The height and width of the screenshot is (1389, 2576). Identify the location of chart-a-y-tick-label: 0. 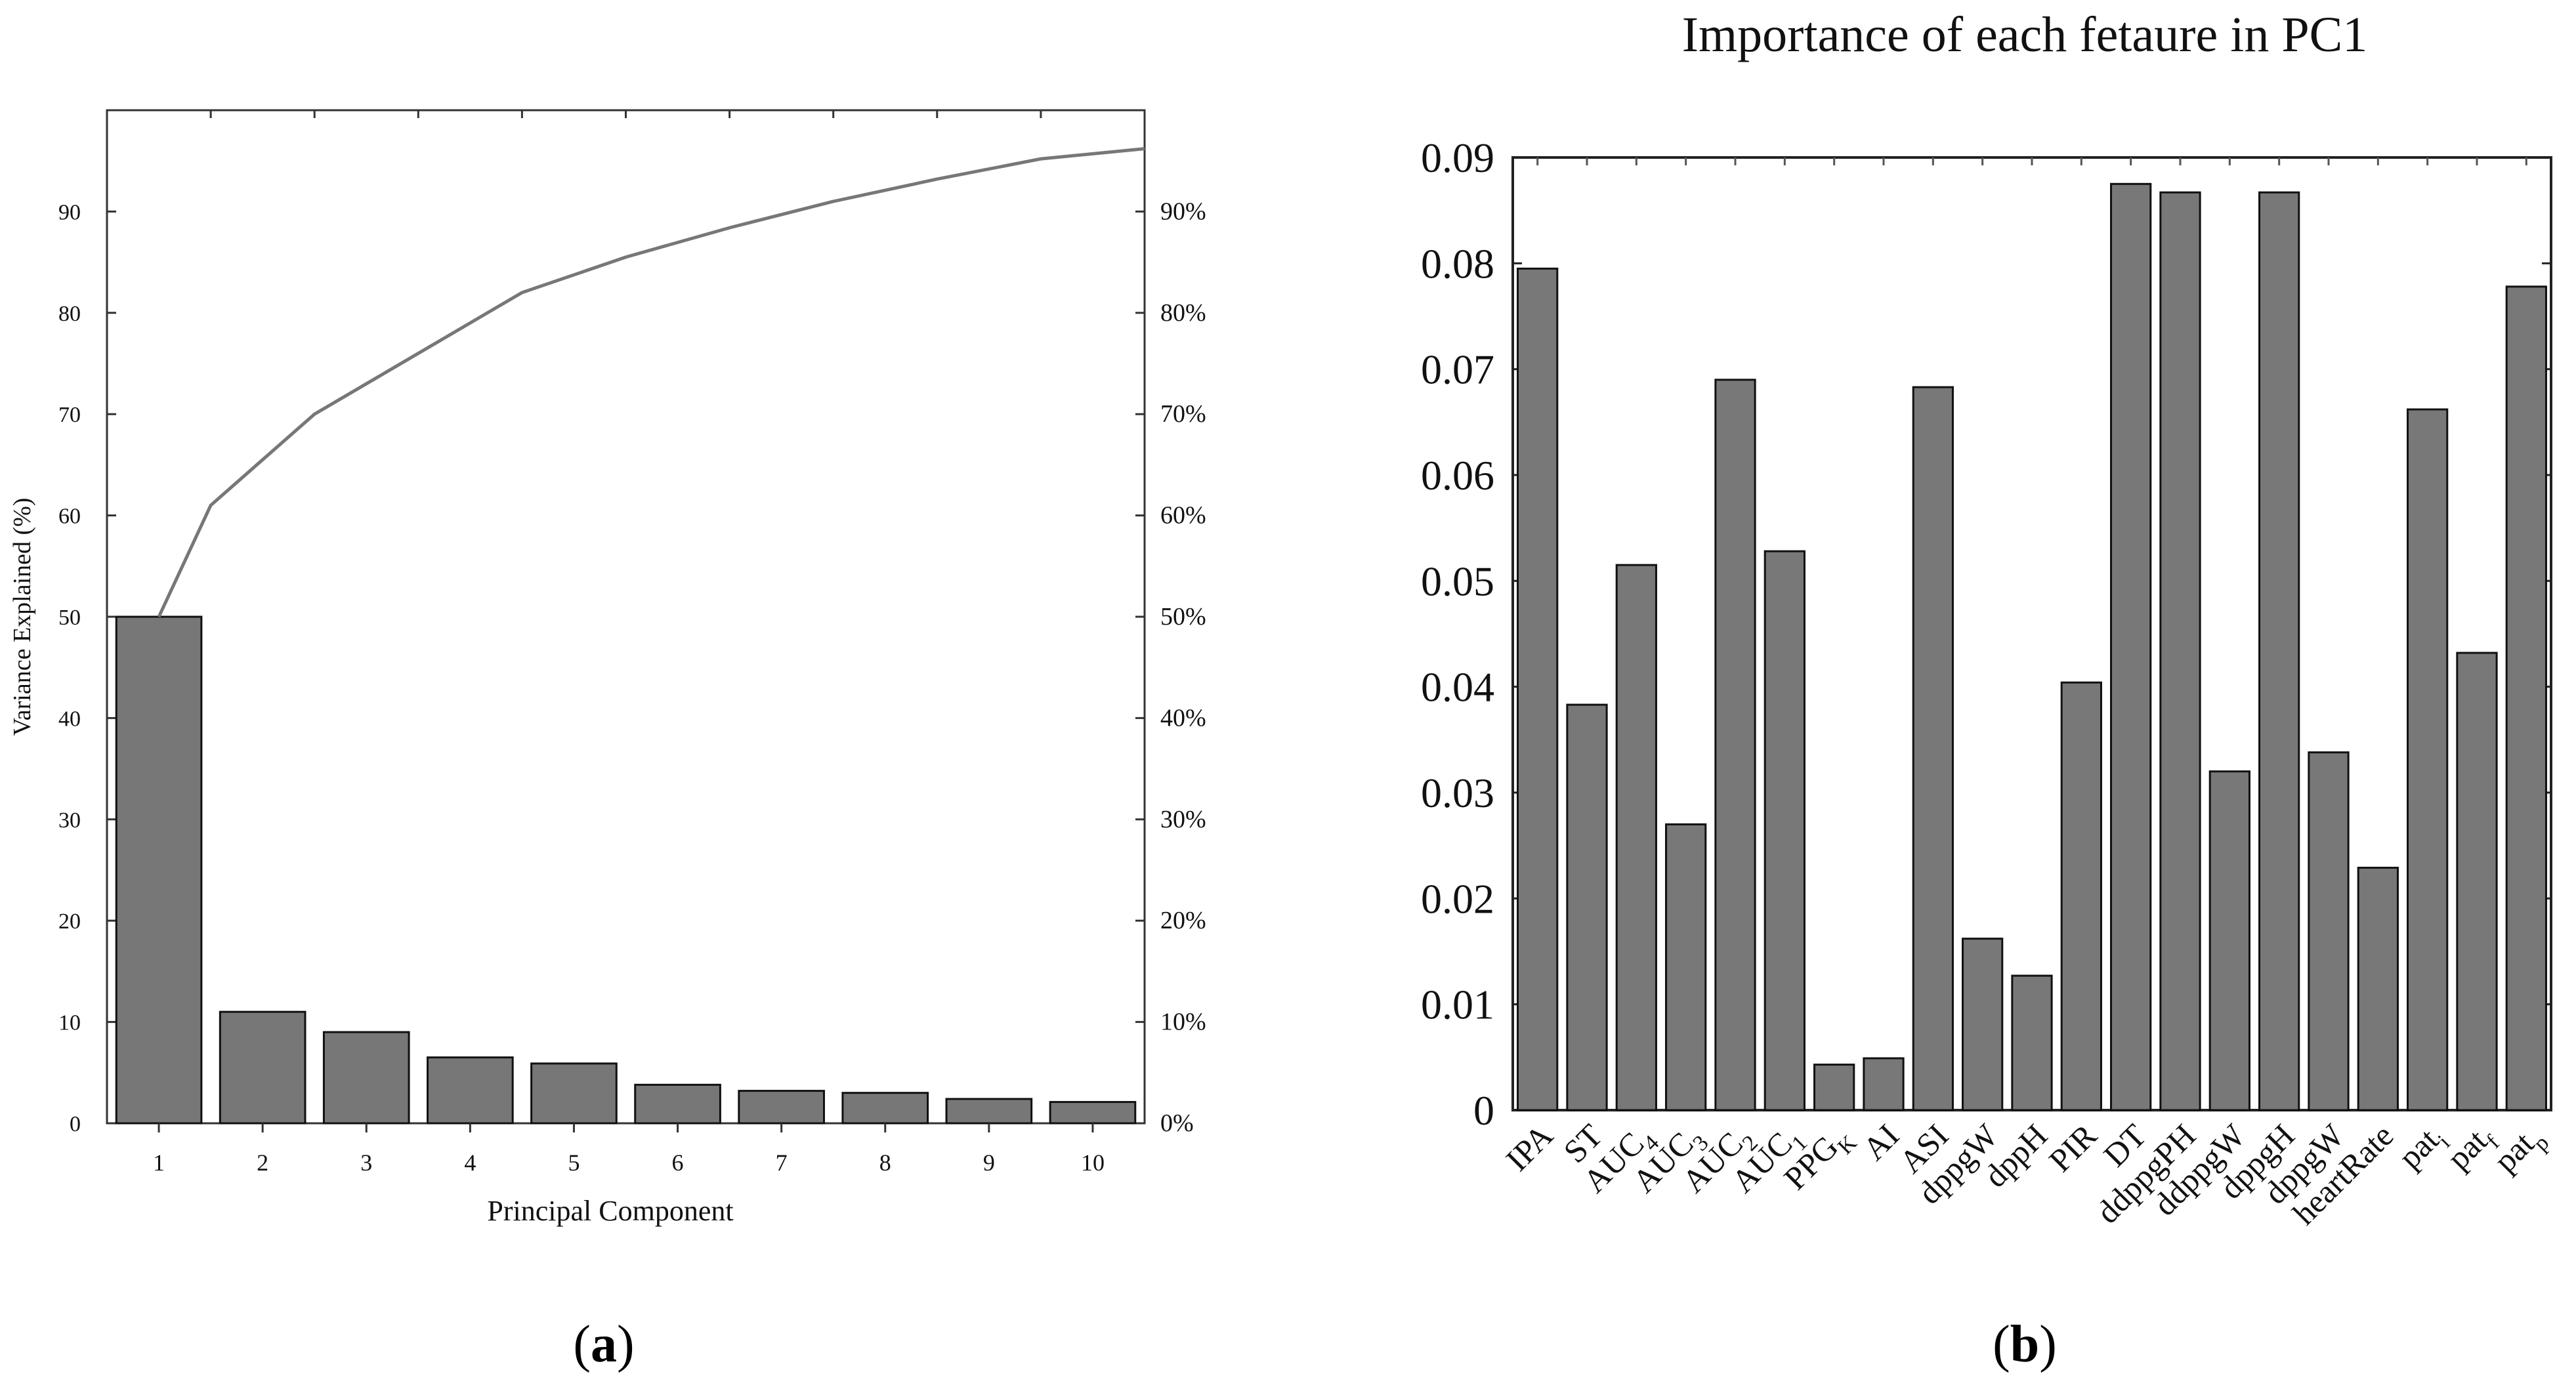
(75, 1124).